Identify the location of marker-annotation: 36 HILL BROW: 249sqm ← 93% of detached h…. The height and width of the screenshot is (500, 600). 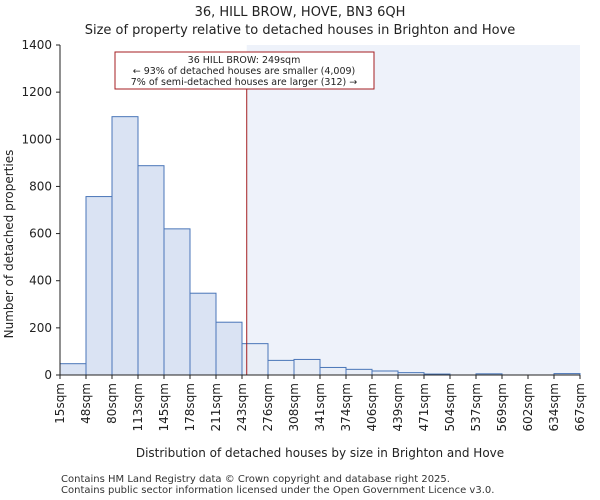
(244, 70).